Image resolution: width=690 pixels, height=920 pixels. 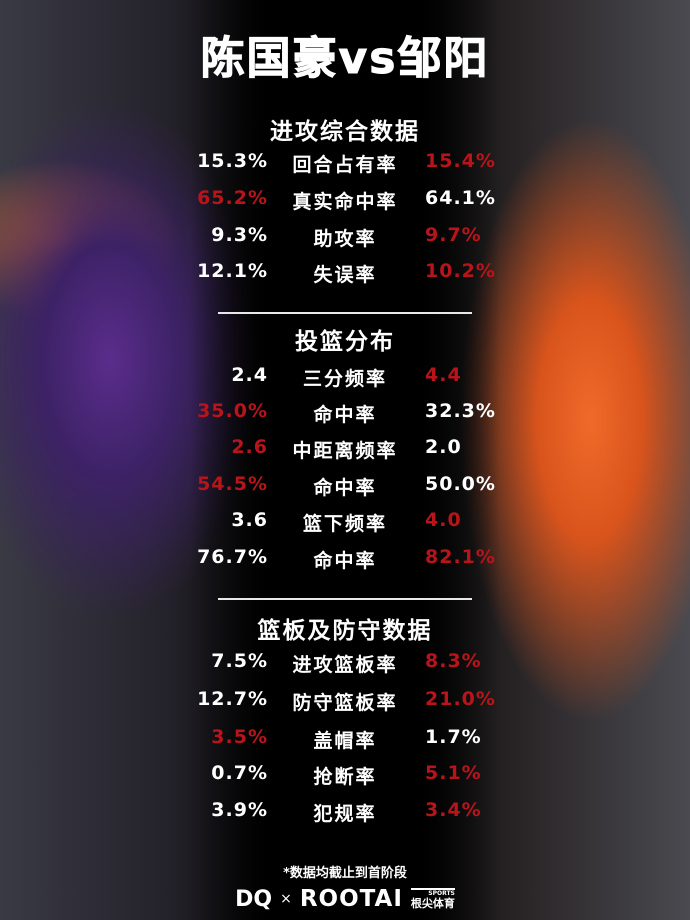 I want to click on left-player-value: 15.3%, so click(x=232, y=161).